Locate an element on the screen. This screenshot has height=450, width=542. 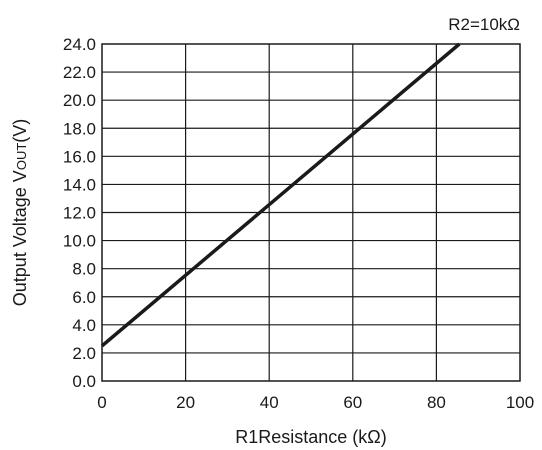
x-tick-labels: 0 20 40 60 80 100 is located at coordinates (315, 402).